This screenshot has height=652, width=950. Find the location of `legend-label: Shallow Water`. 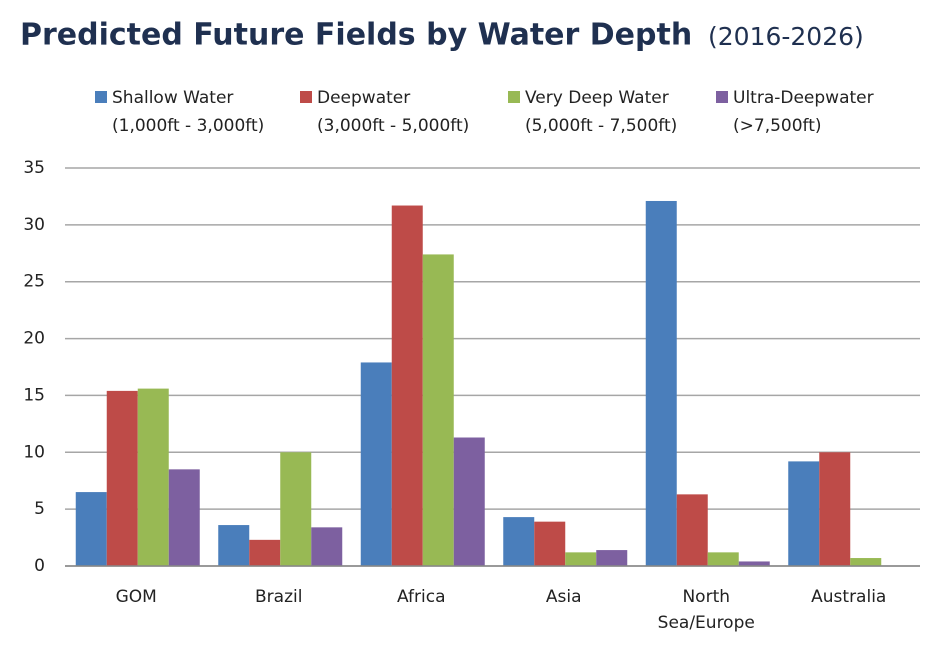

legend-label: Shallow Water is located at coordinates (172, 98).